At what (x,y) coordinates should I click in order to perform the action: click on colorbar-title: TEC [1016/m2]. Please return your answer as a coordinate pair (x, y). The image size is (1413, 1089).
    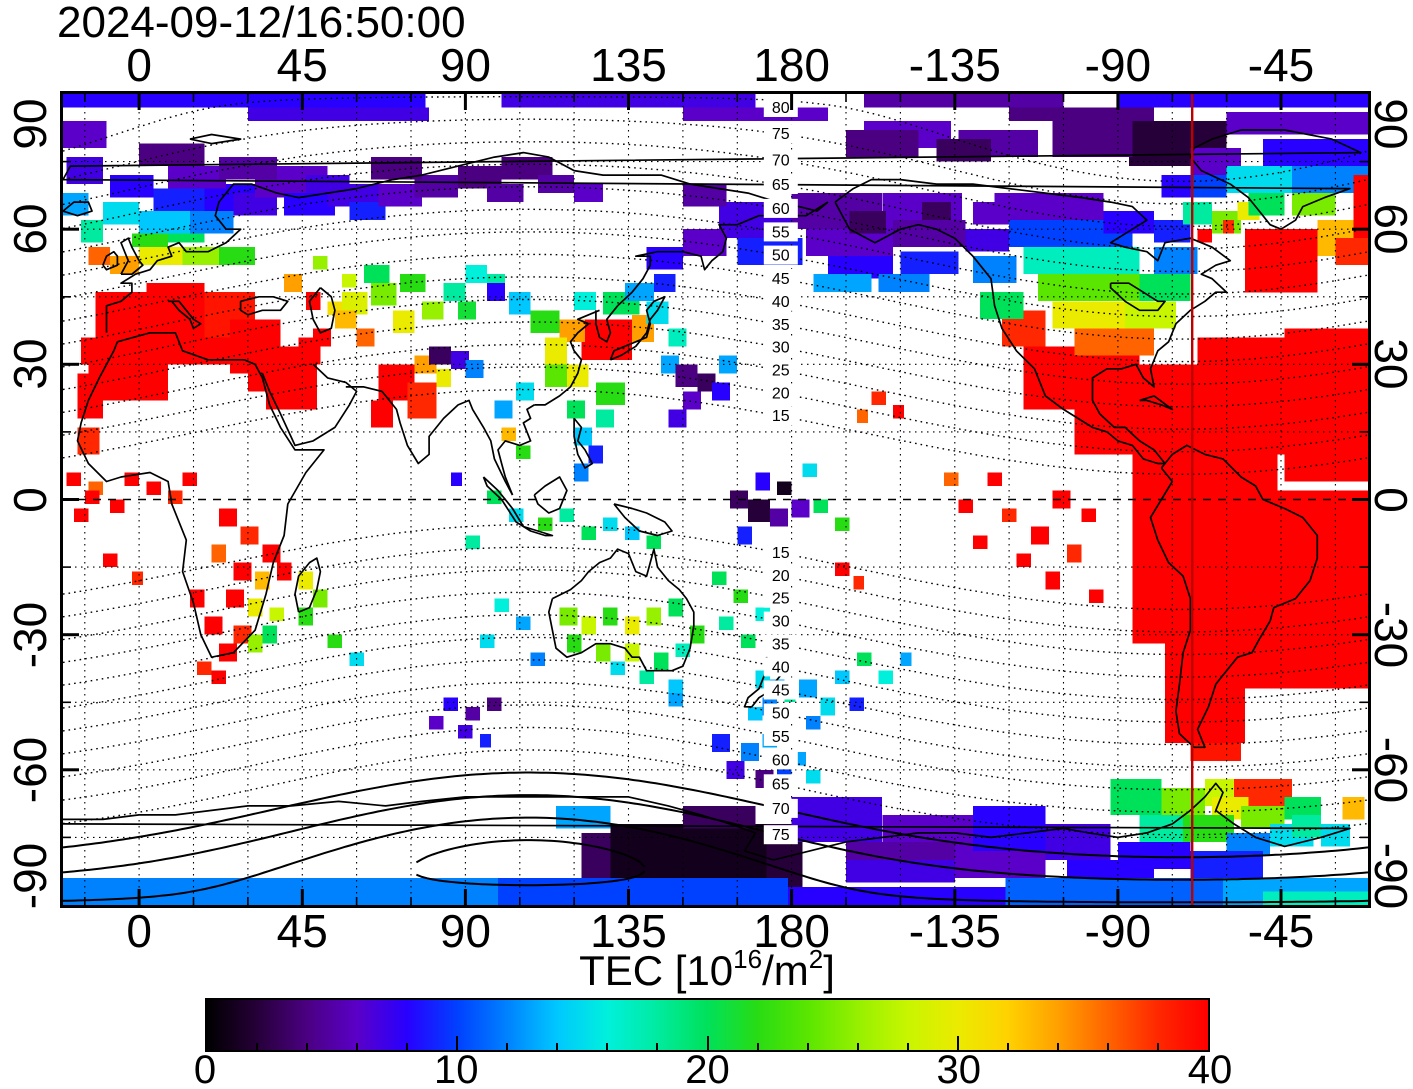
    Looking at the image, I should click on (707, 970).